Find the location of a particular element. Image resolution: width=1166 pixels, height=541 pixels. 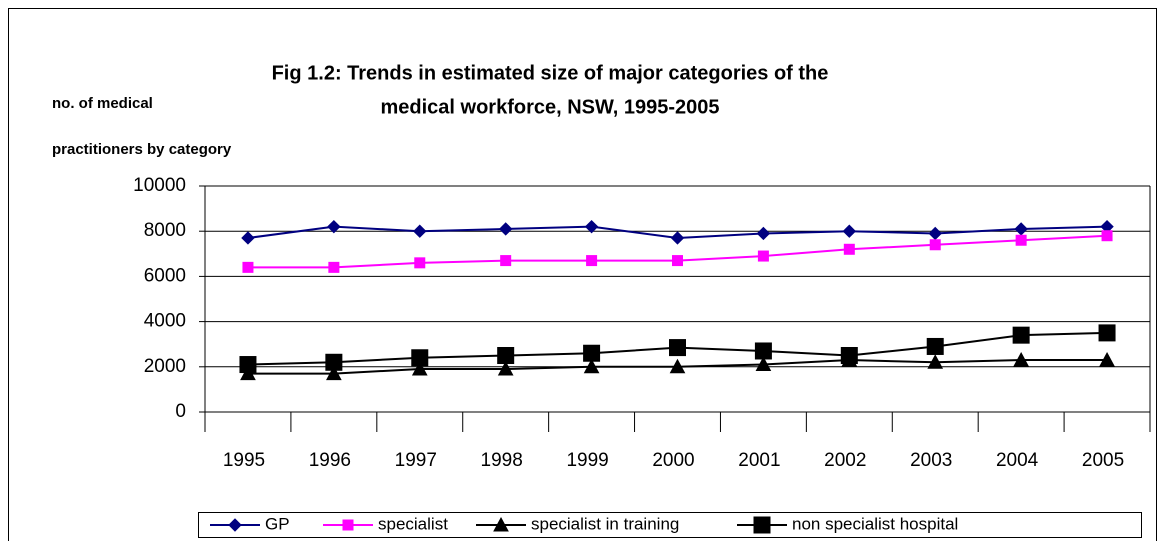

x-tick-label: 1997 is located at coordinates (416, 460).